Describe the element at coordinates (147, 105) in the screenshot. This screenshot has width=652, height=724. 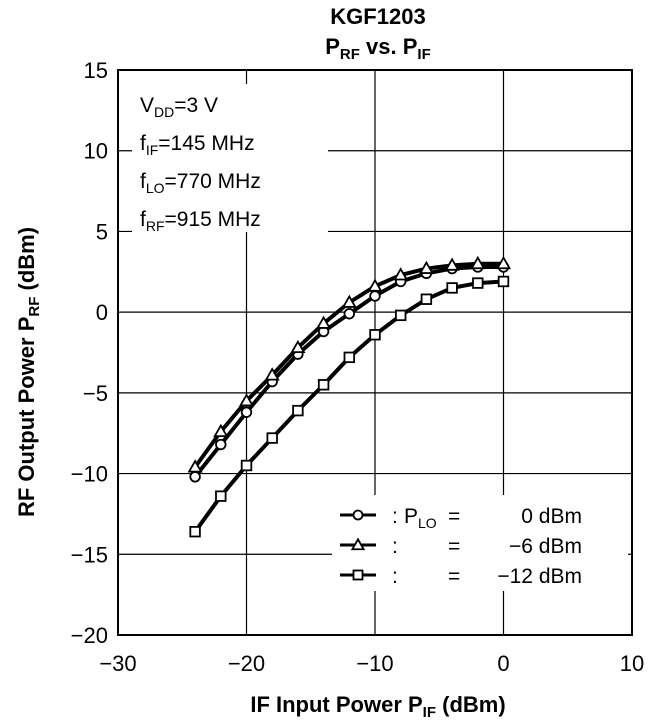
I see `condition-symbol: V` at that location.